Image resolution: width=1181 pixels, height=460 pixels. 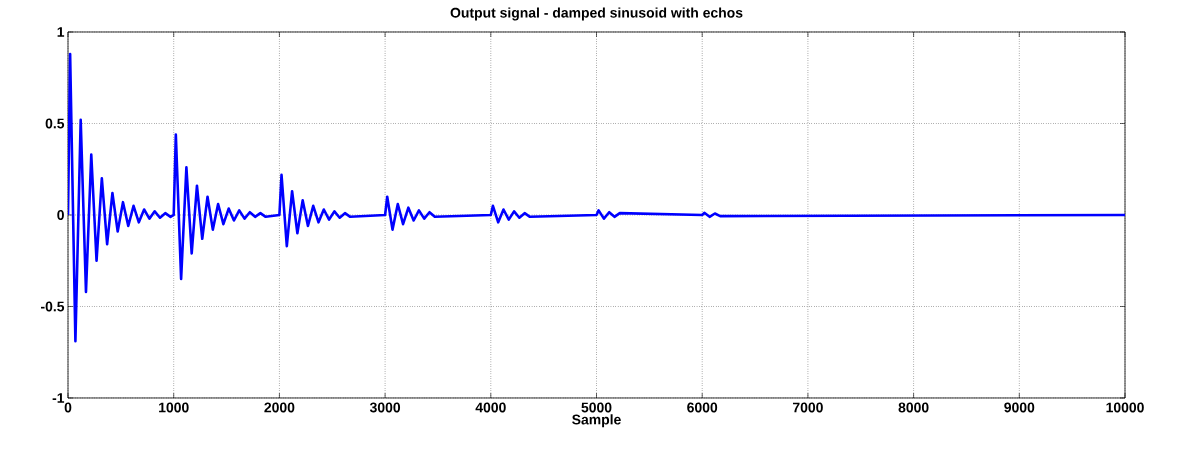 I want to click on x-tick-label: 0, so click(x=68, y=407).